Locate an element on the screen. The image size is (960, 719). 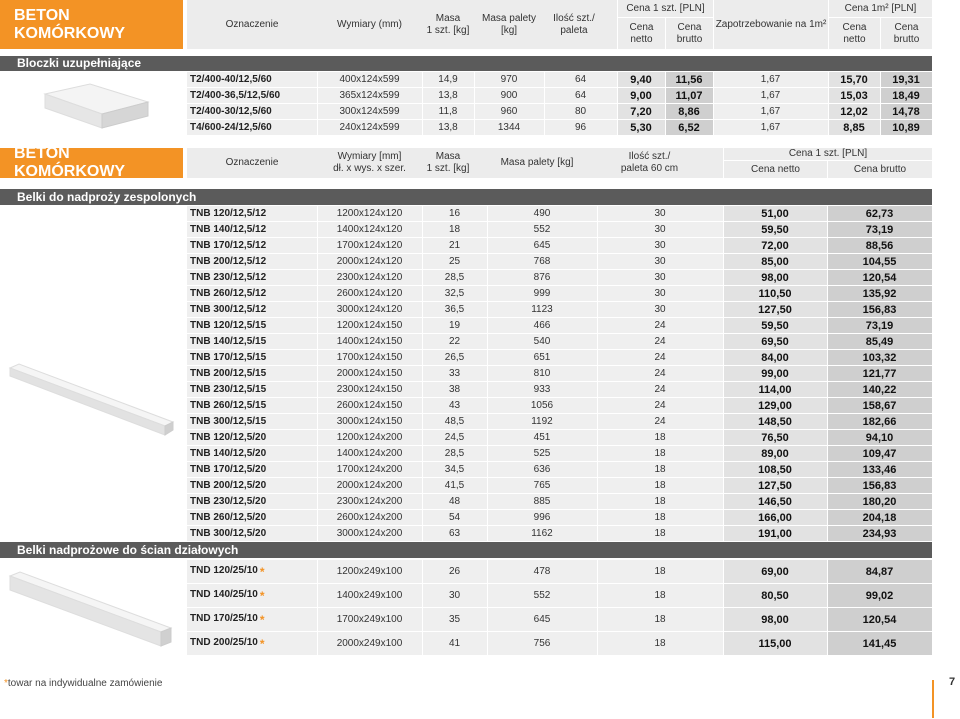
table-cell: 59,50 is located at coordinates (775, 325).